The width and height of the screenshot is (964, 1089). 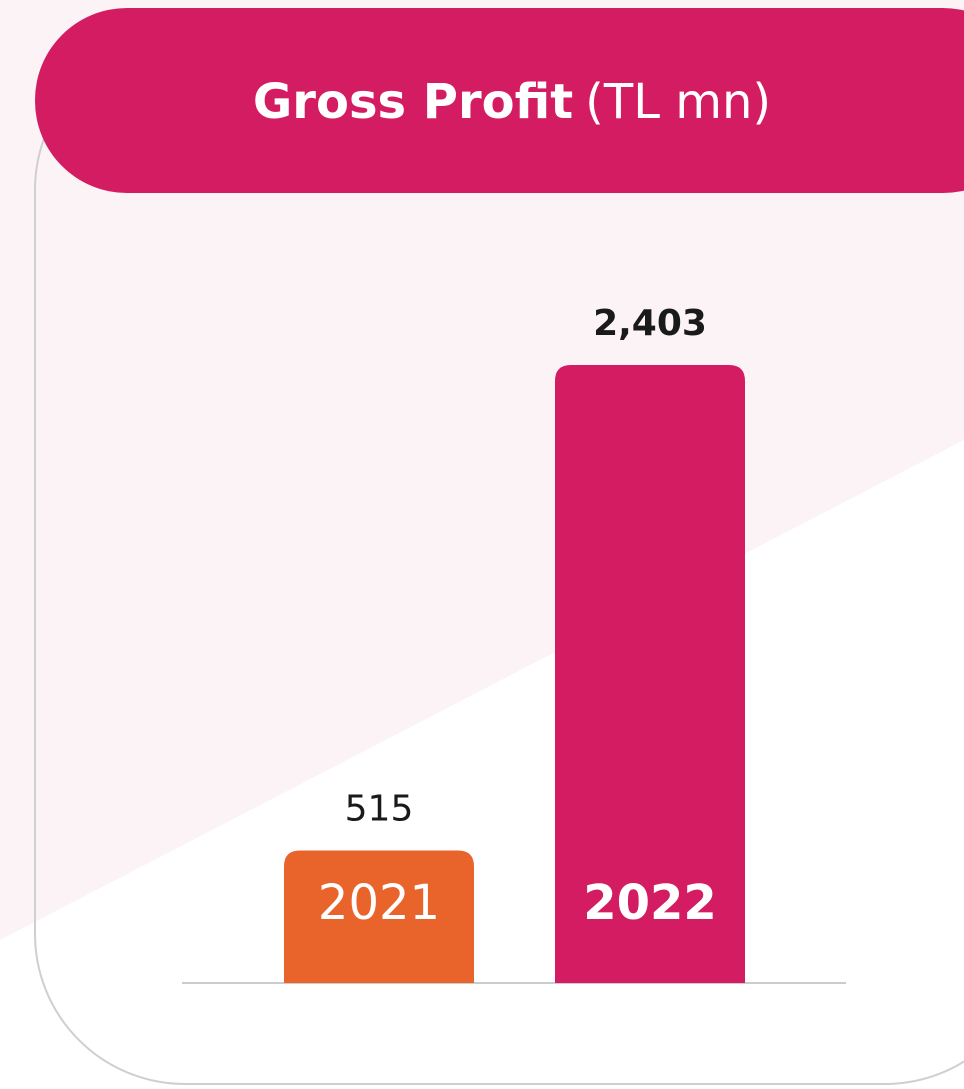 What do you see at coordinates (678, 102) in the screenshot?
I see `subtitle: (TL mn)` at bounding box center [678, 102].